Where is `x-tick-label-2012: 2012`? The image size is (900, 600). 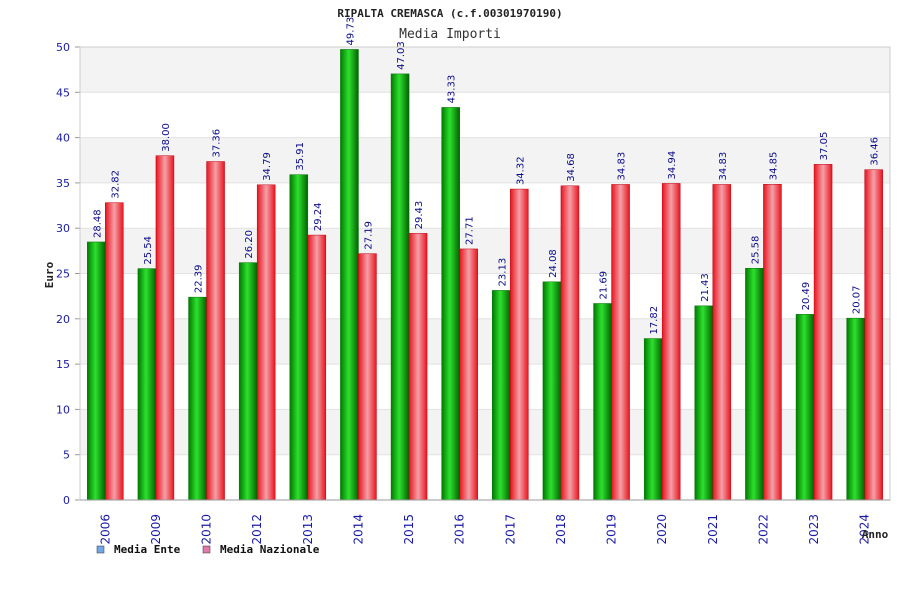 x-tick-label-2012: 2012 is located at coordinates (257, 529).